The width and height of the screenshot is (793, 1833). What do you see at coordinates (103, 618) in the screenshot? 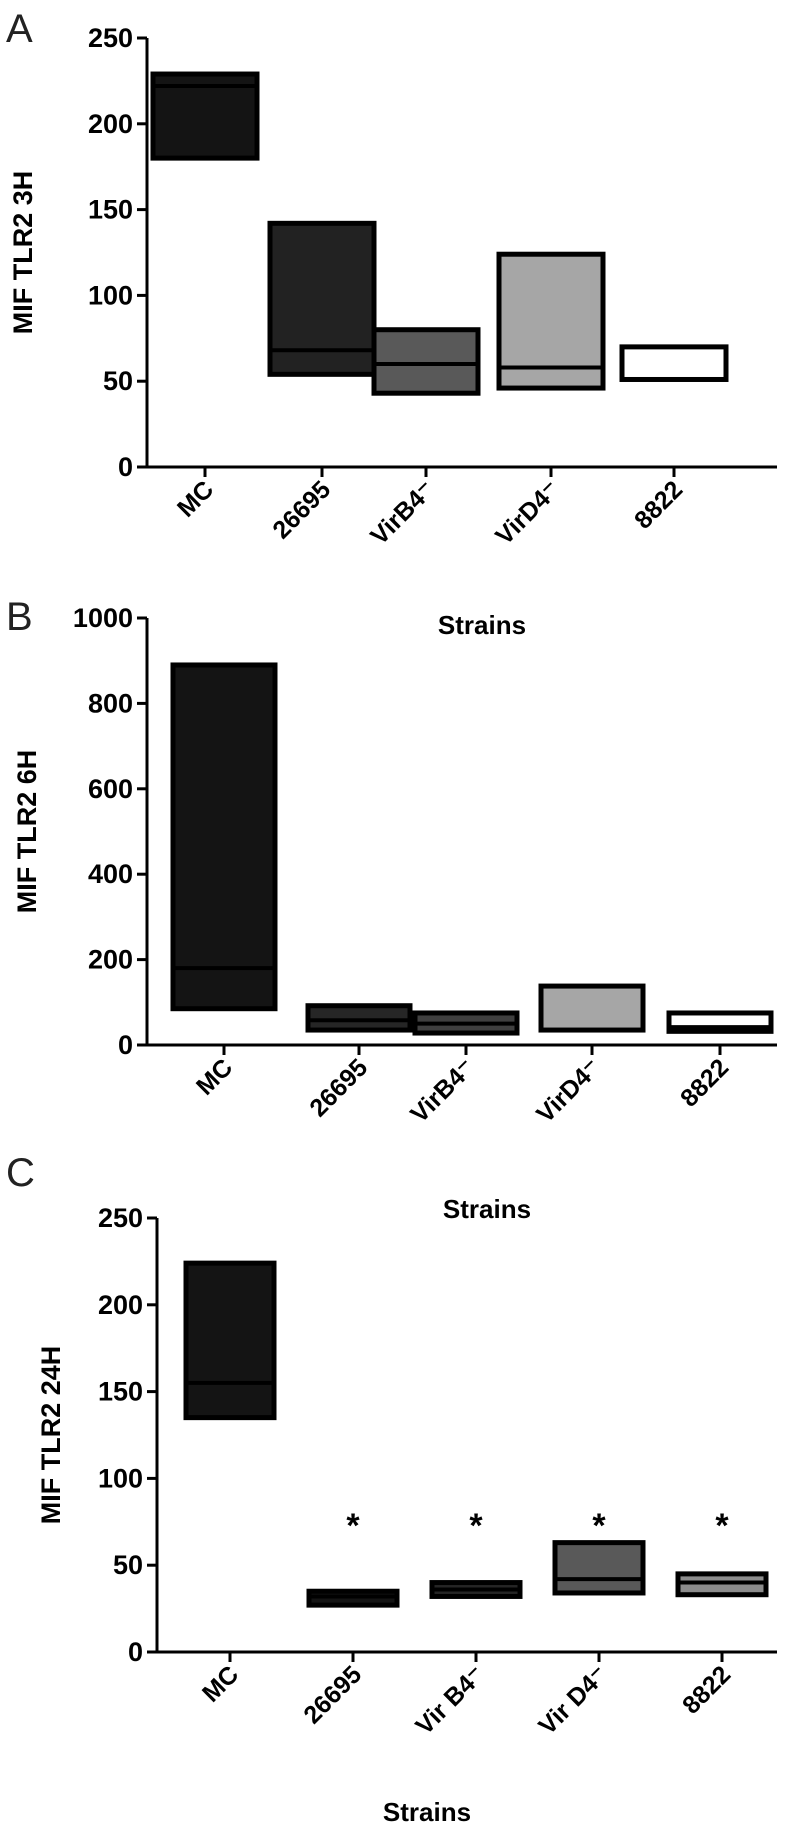
I see `panel-2-ytick-label-1000: 1000` at bounding box center [103, 618].